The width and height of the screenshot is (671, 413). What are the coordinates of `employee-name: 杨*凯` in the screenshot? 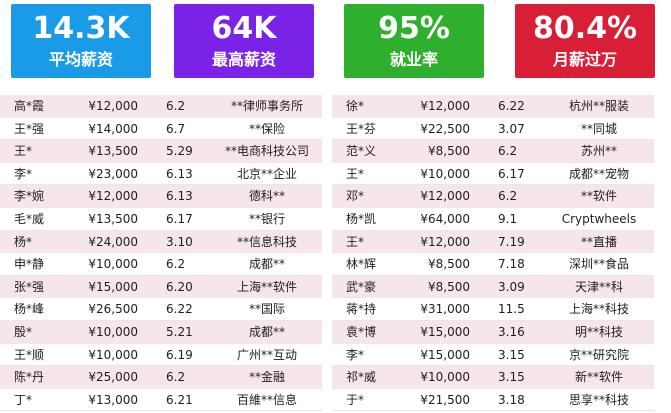 It's located at (361, 218).